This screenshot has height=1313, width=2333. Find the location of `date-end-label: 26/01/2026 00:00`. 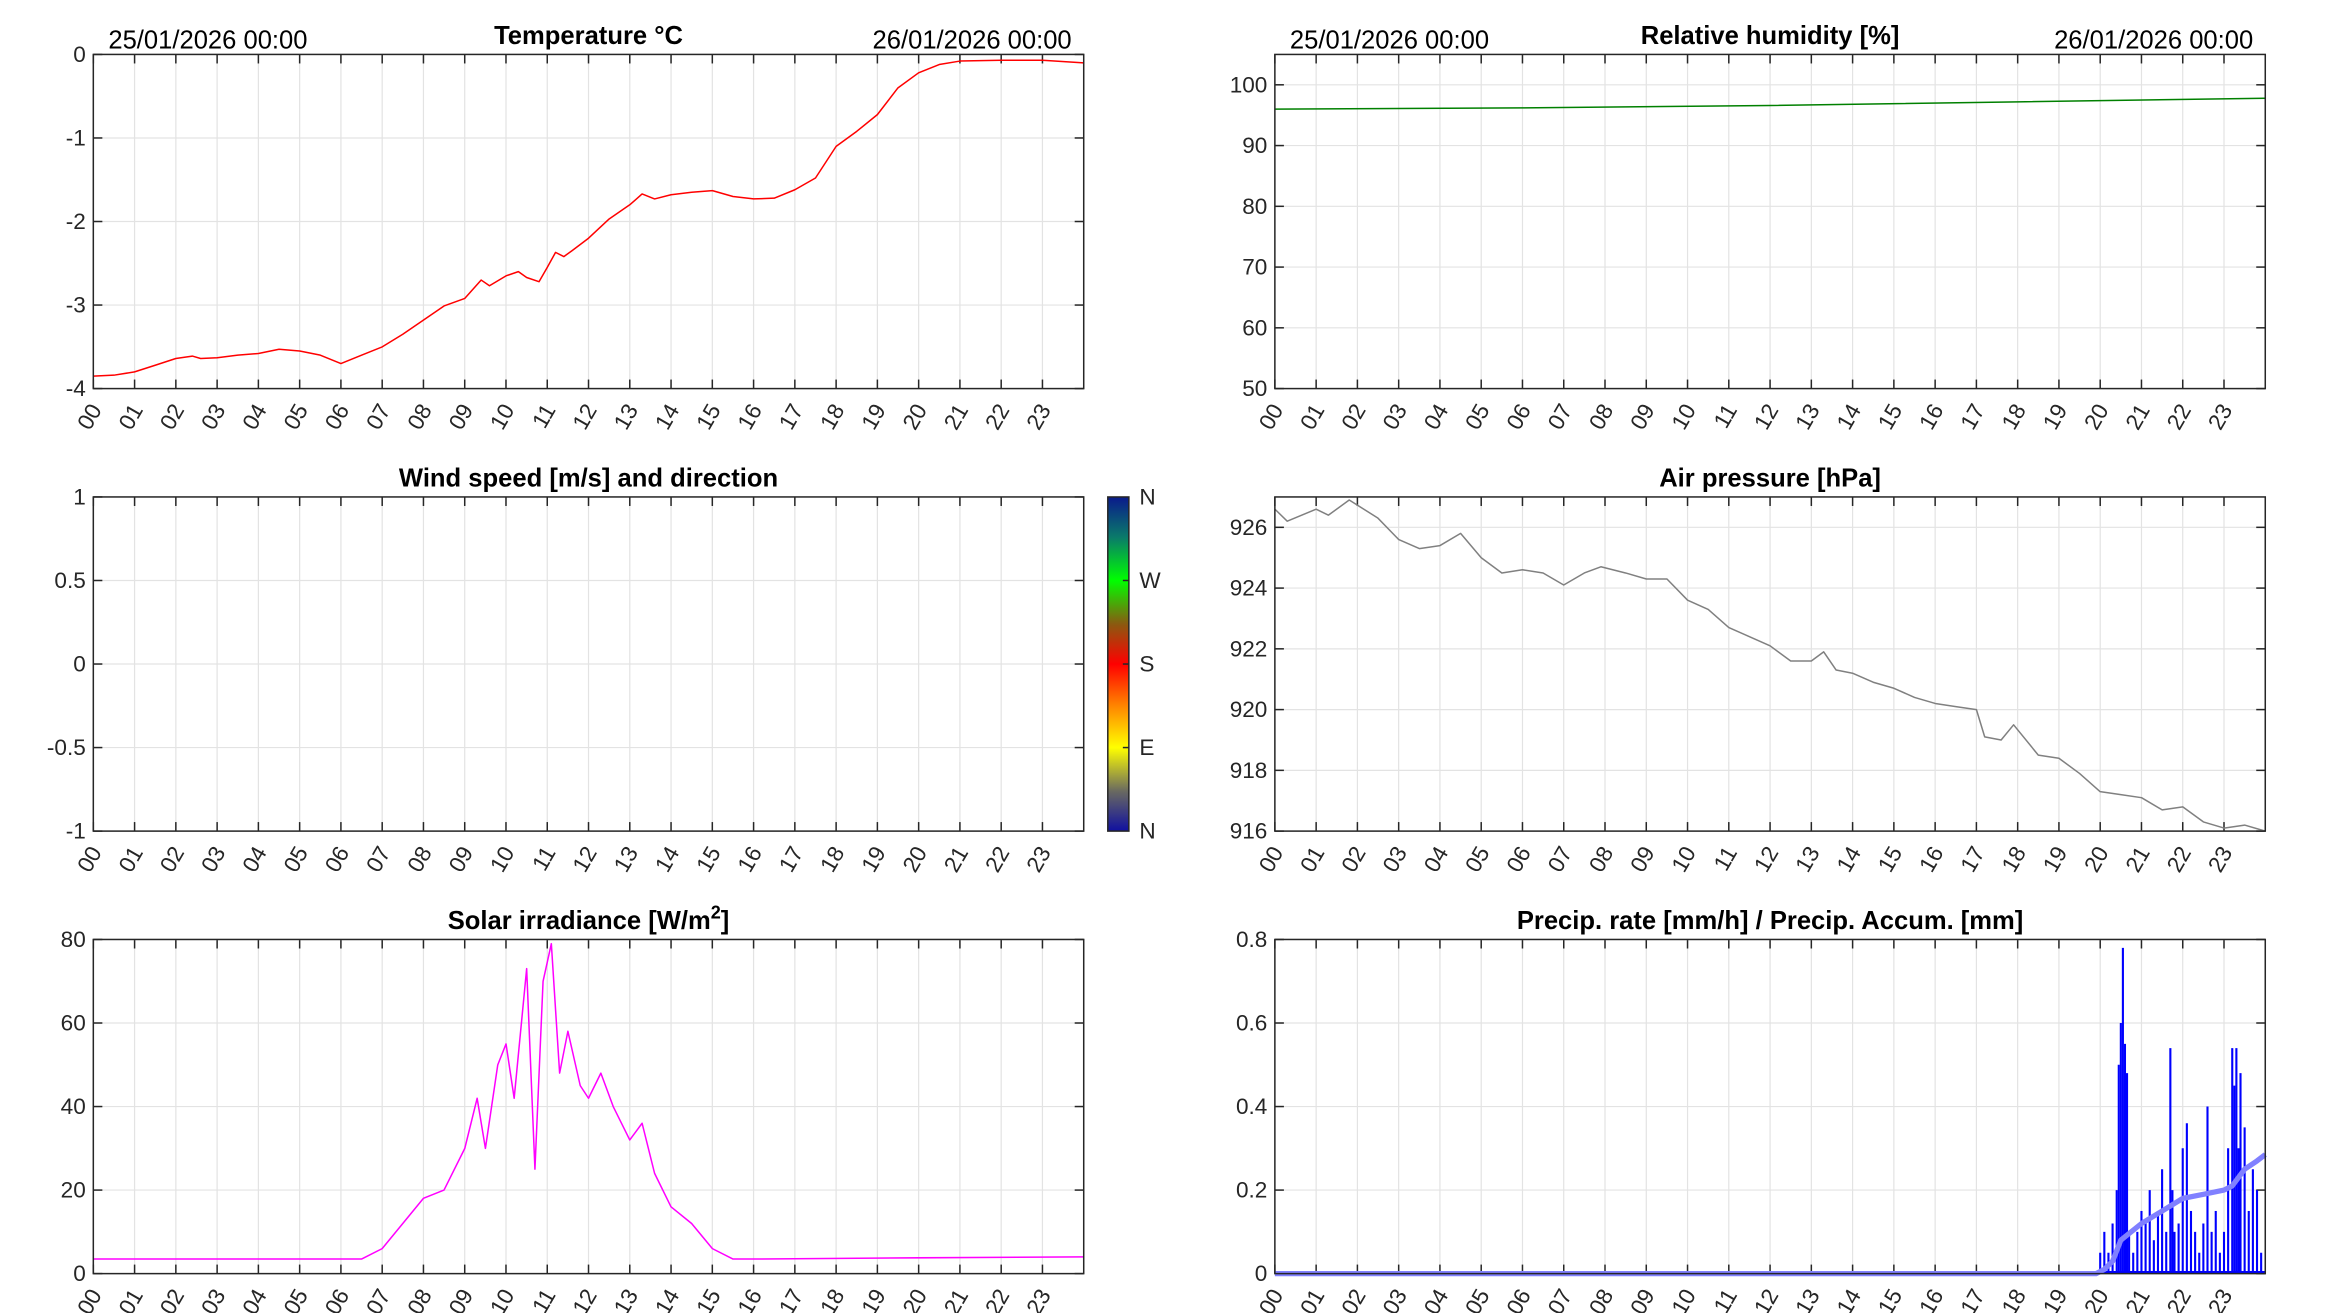

date-end-label: 26/01/2026 00:00 is located at coordinates (972, 40).